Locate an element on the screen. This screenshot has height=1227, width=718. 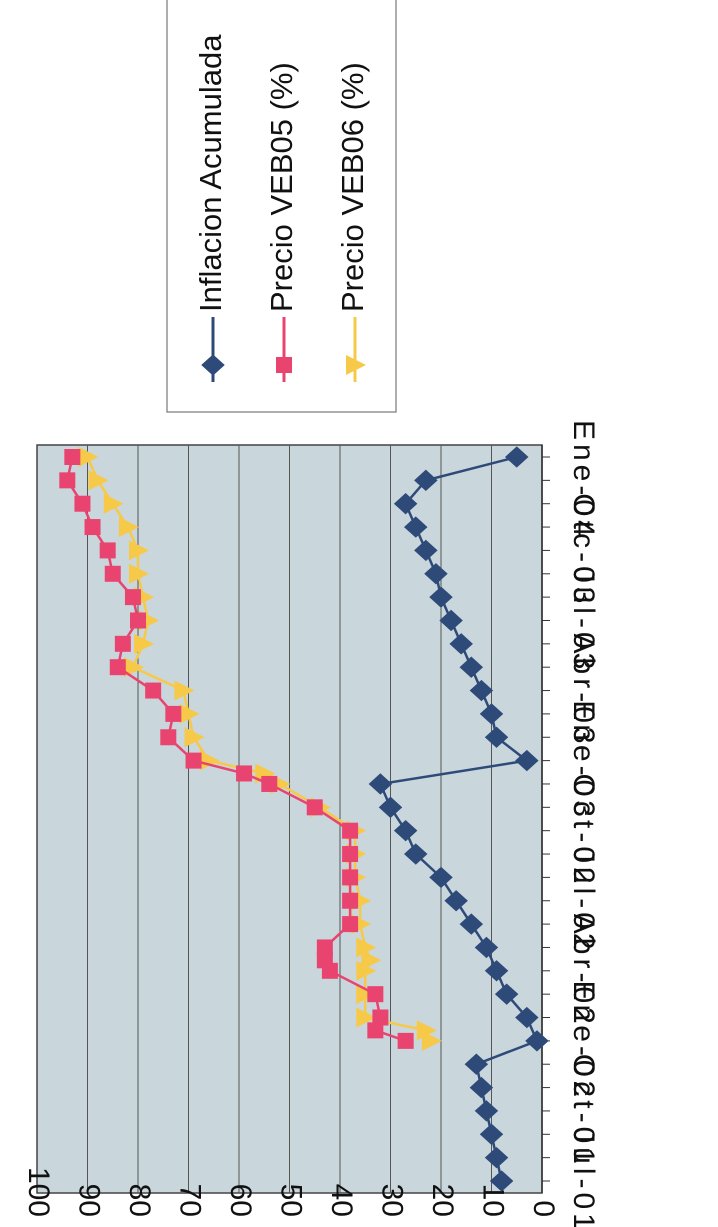
x-tick-label: Otc-03 is located at coordinates (583, 550).